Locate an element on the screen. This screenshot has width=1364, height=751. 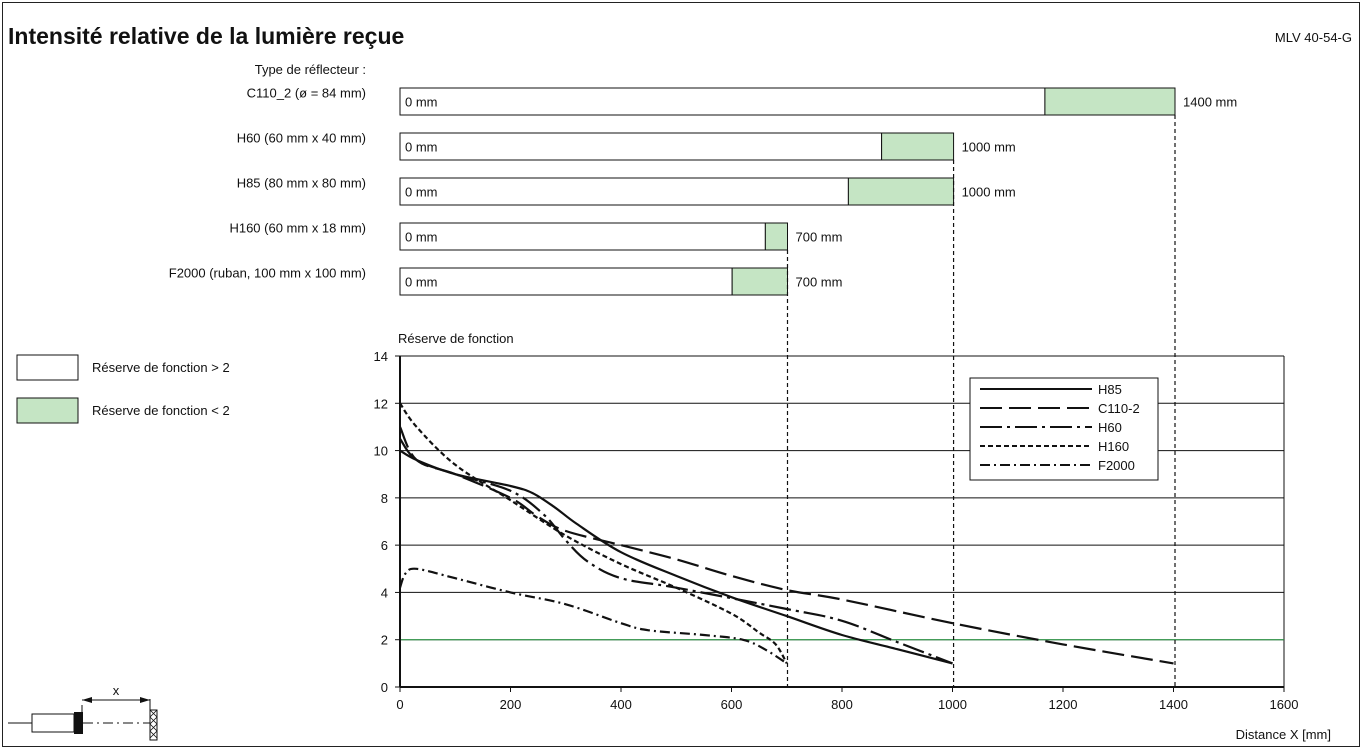
reflector-label: H60 (60 mm x 40 mm) is located at coordinates (301, 138).